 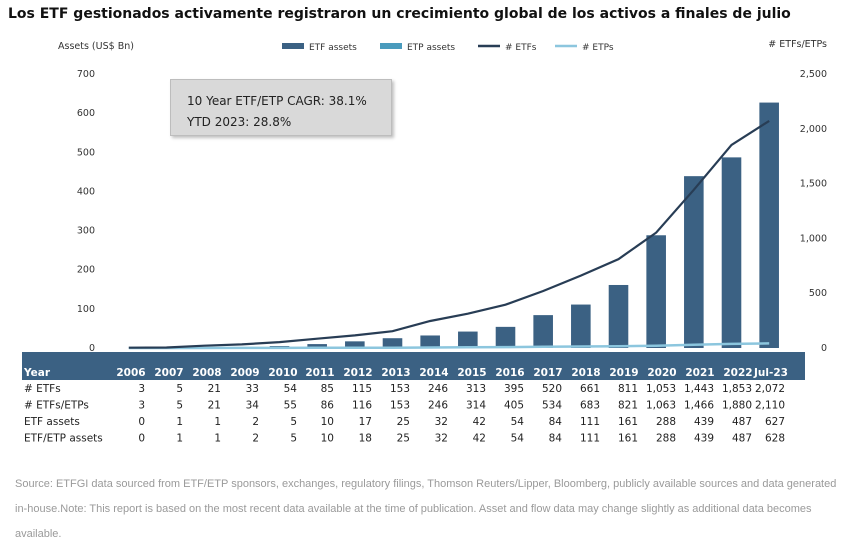 I want to click on table-cell: 2,110, so click(x=770, y=406).